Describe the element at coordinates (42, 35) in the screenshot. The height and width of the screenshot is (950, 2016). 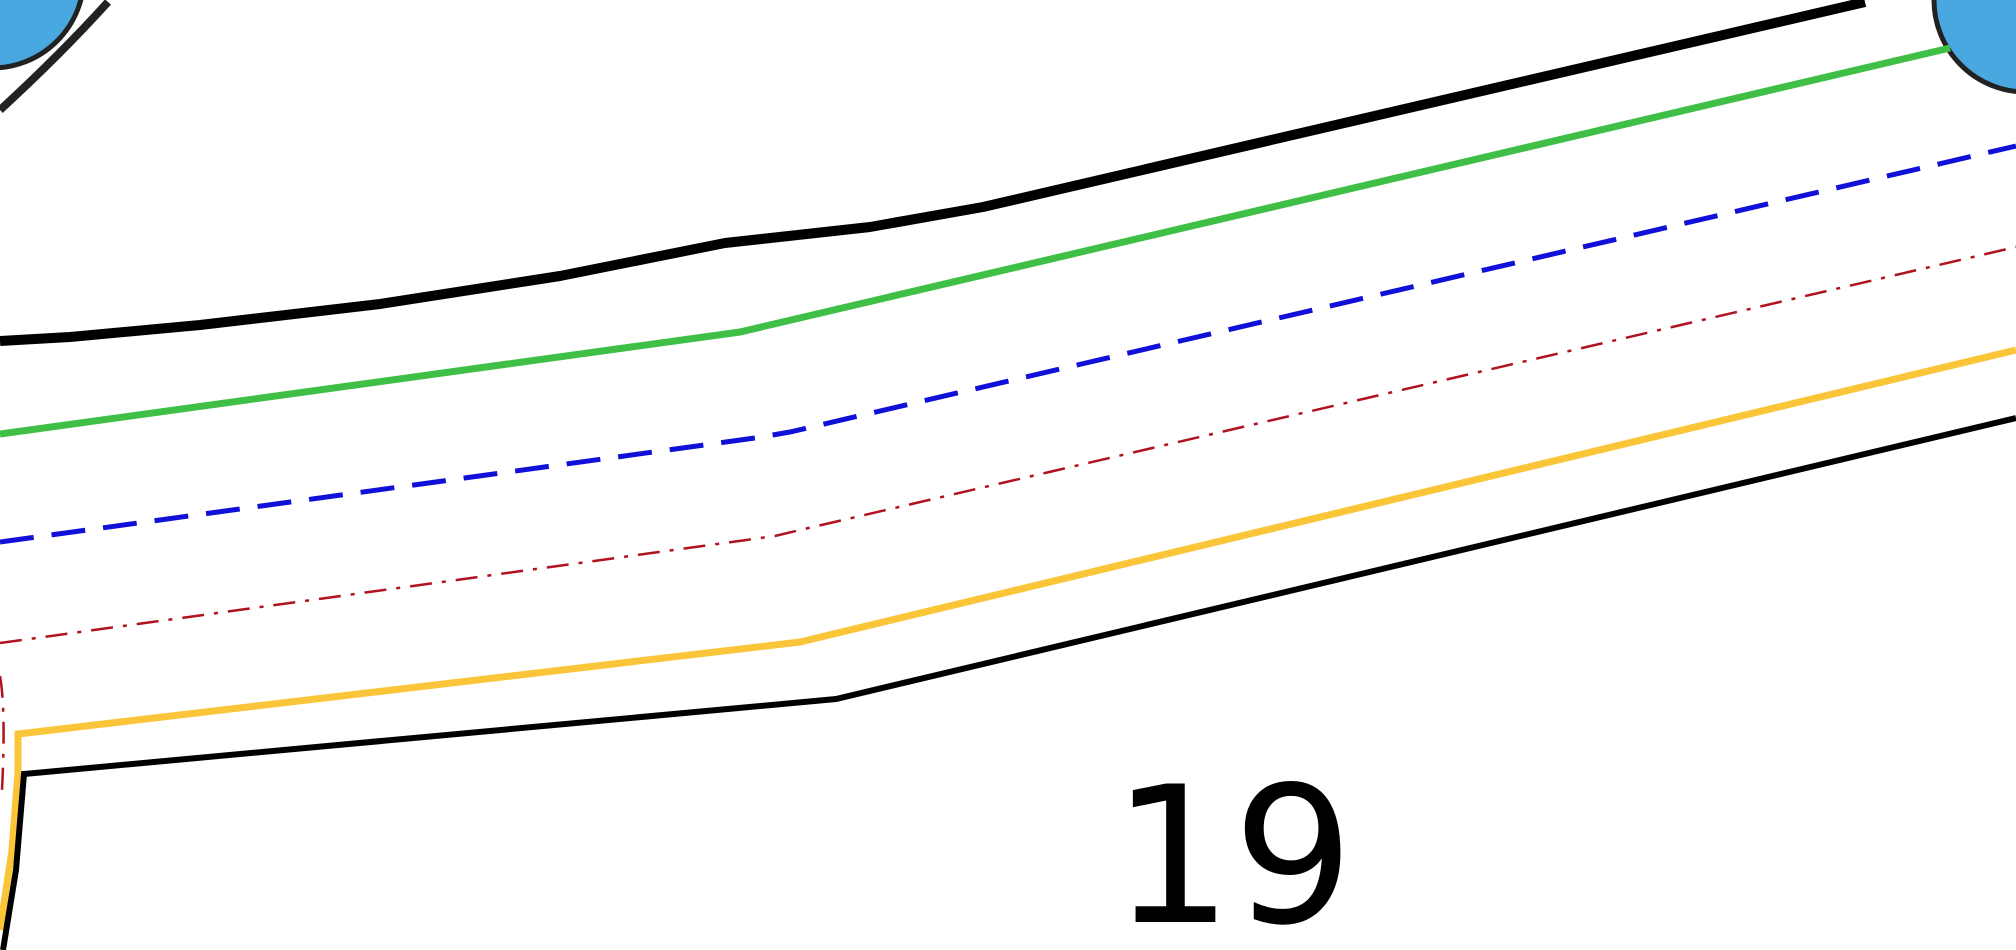
I see `left-marker-circle` at that location.